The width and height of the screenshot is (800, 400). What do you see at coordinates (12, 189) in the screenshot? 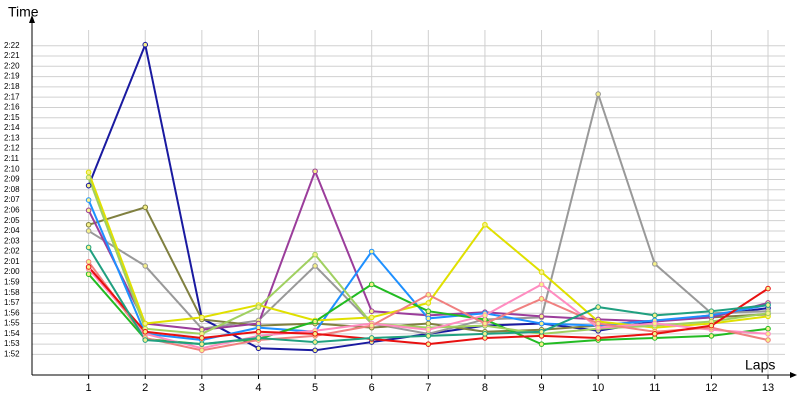
I see `y-tick-label: 2:08` at bounding box center [12, 189].